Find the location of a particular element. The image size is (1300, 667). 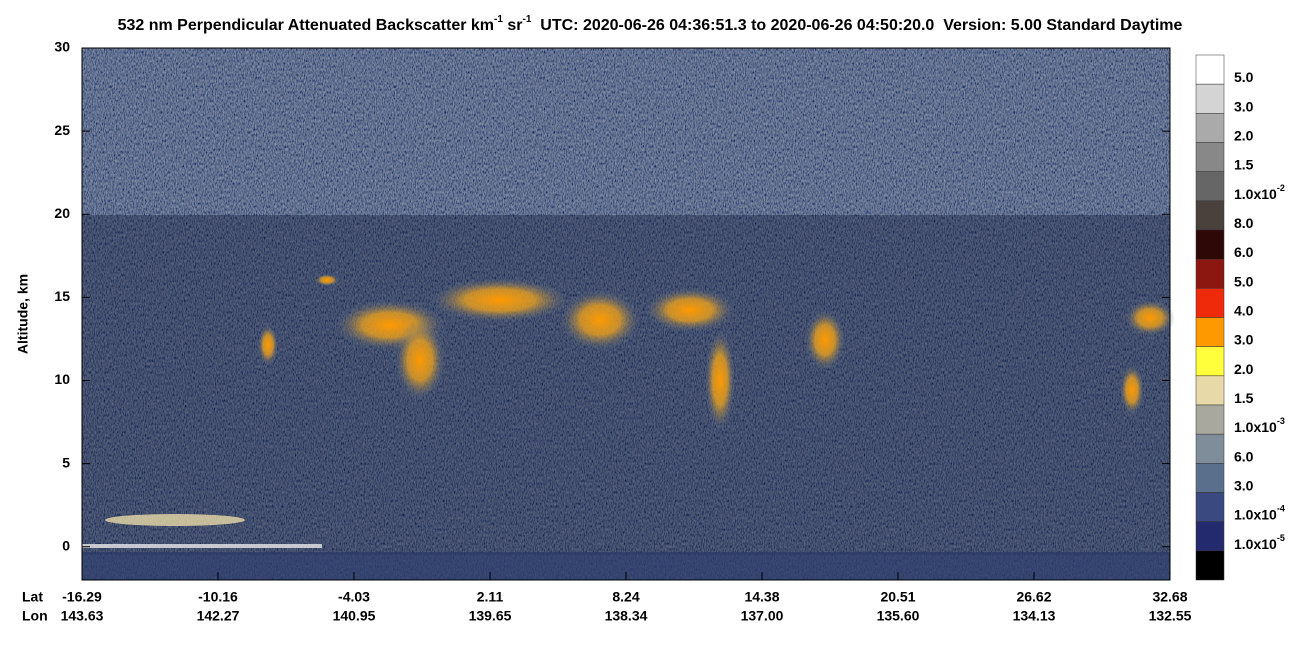

x-tick-label: 134.13 is located at coordinates (1034, 616).